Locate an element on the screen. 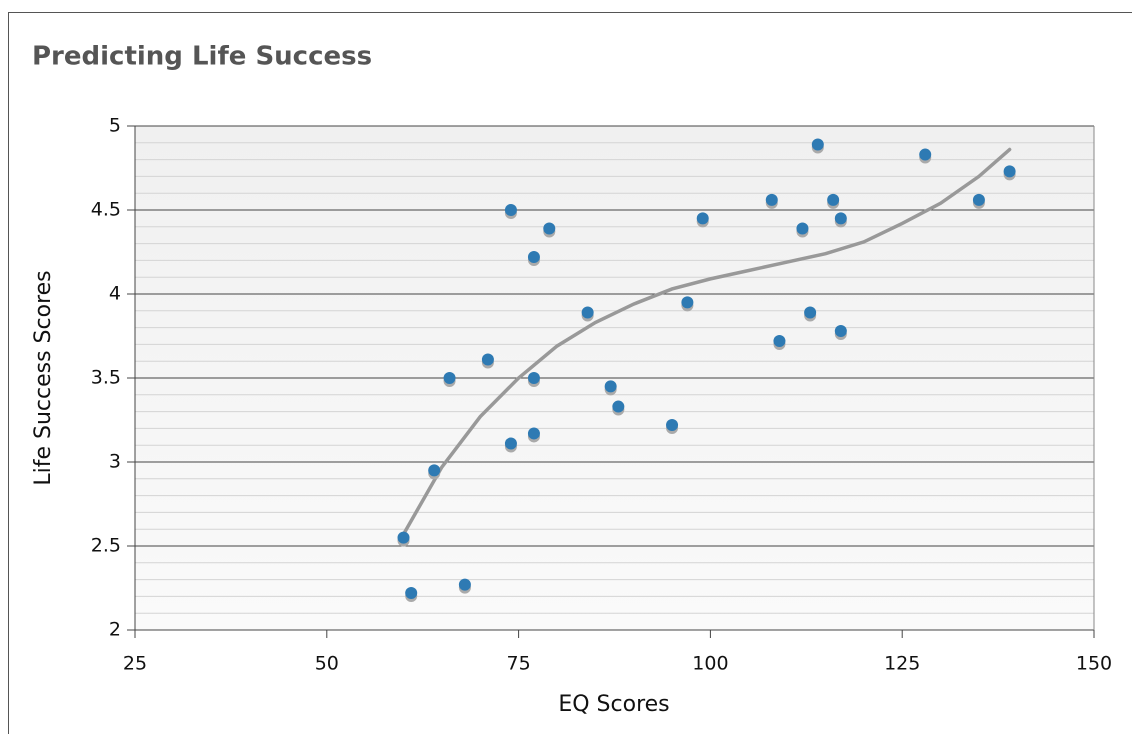 The height and width of the screenshot is (738, 1132). x-tick-label: 25 is located at coordinates (135, 664).